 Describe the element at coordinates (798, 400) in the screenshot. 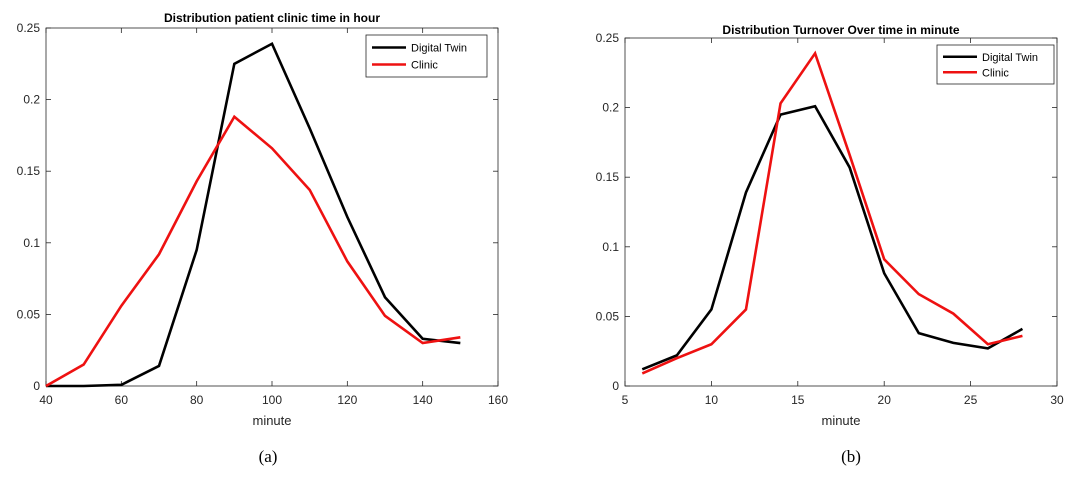

I see `x-tick-label: 15` at that location.